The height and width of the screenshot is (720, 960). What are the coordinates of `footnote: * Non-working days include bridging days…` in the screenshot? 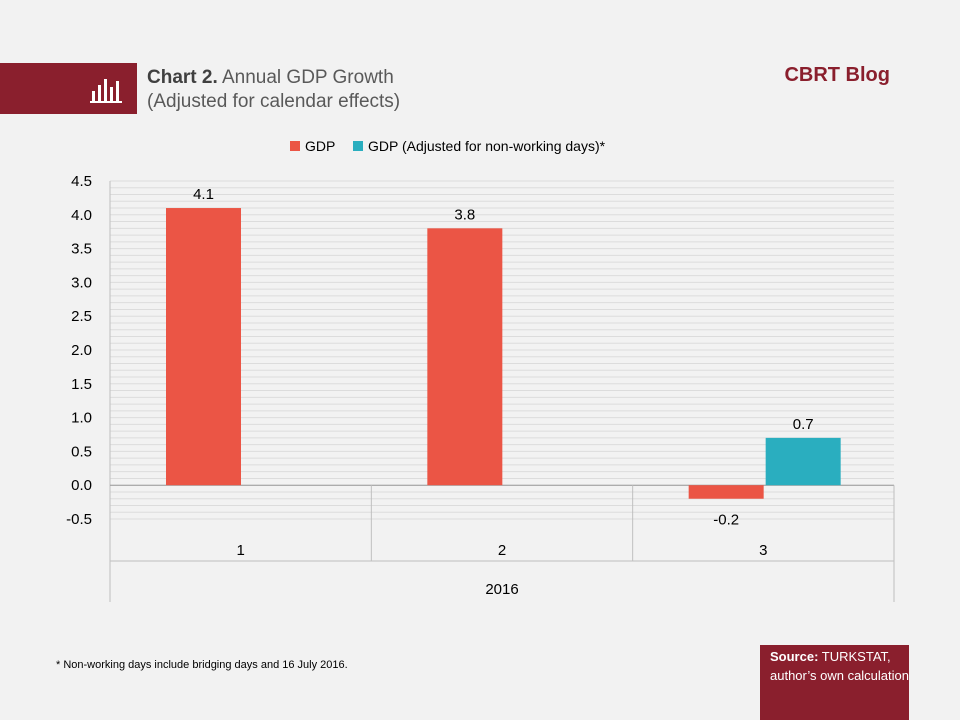 It's located at (202, 665).